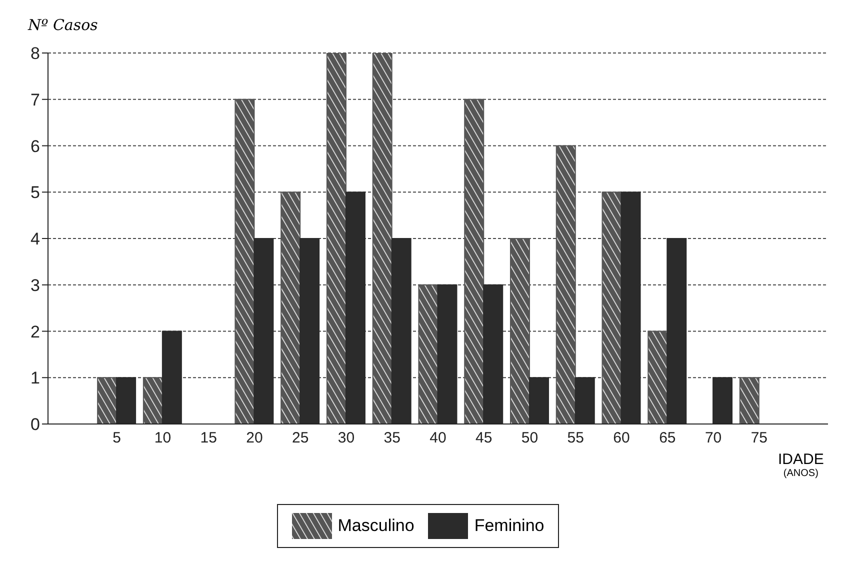 This screenshot has width=859, height=572. What do you see at coordinates (35, 424) in the screenshot?
I see `y-tick-label: 0` at bounding box center [35, 424].